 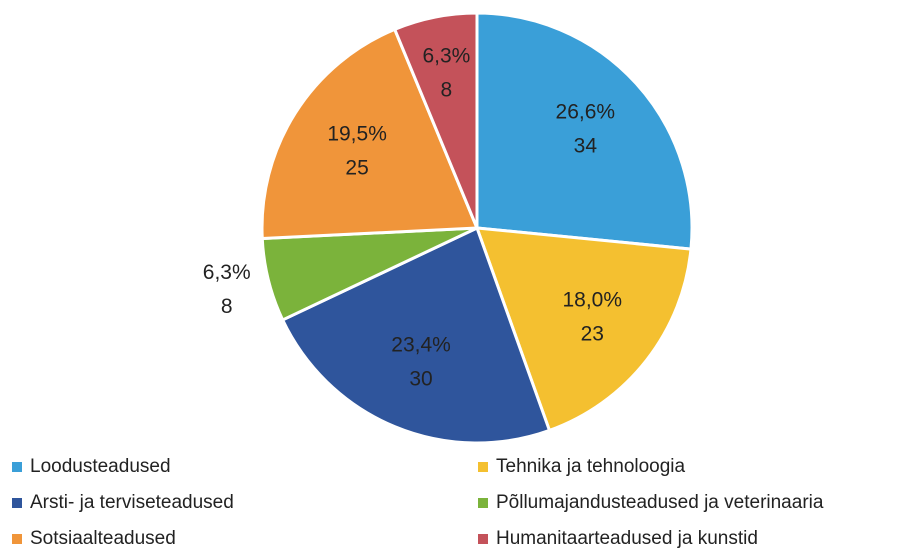 I want to click on legend-label: Arsti- ja terviseteadused, so click(x=132, y=502).